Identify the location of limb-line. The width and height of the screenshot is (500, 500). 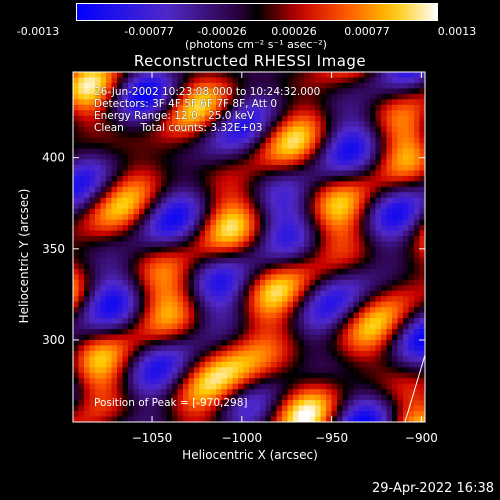
(415, 388).